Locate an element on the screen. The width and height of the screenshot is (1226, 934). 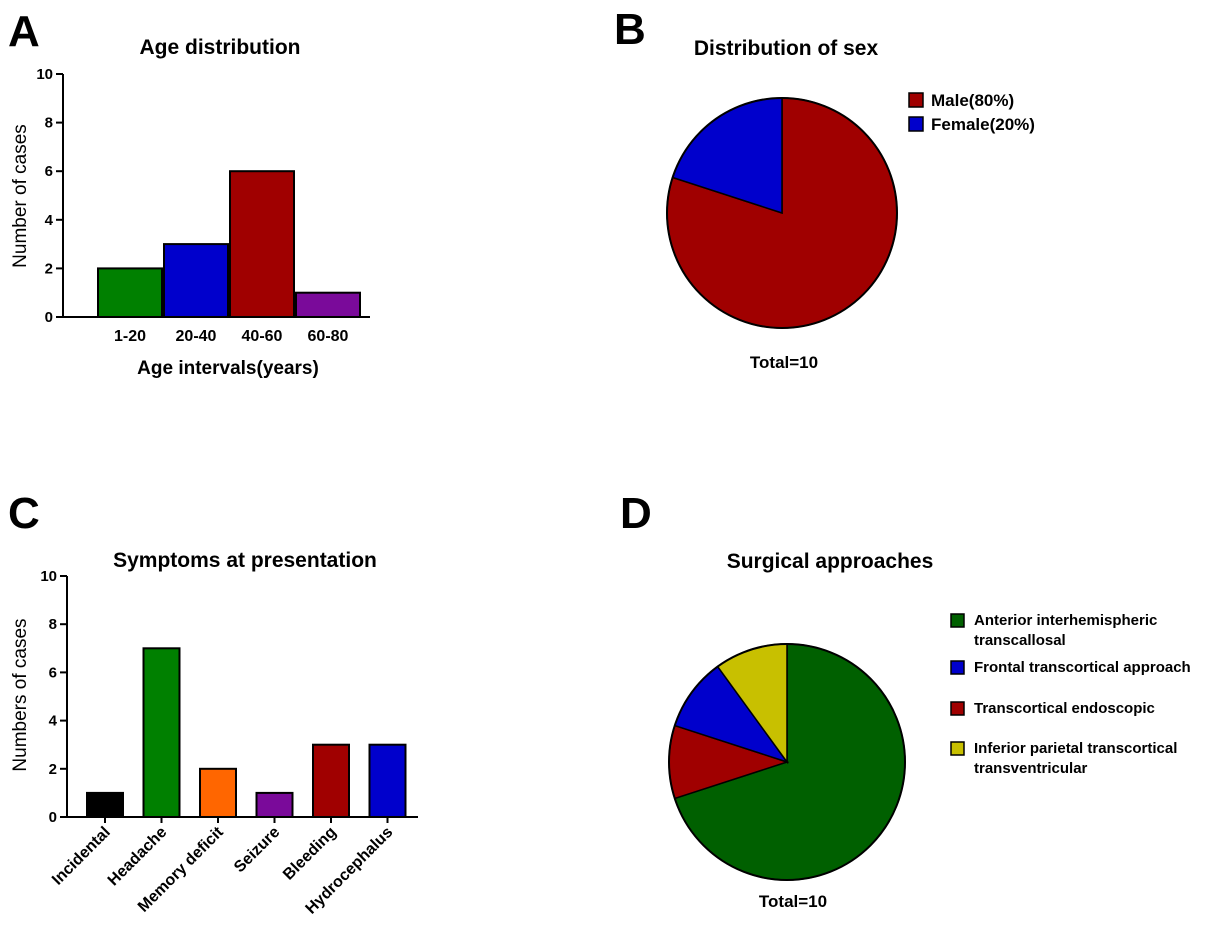
y-axis-label-age: Number of cases is located at coordinates (20, 196).